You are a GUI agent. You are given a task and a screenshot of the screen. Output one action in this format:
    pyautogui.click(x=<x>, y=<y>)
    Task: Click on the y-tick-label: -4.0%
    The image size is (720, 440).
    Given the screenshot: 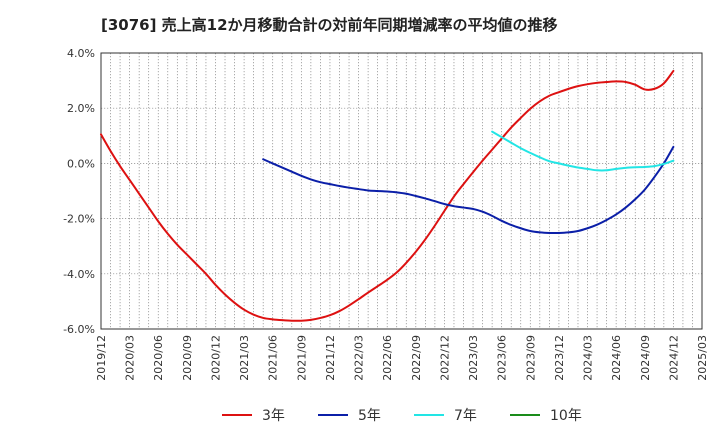 What is the action you would take?
    pyautogui.click(x=79, y=274)
    